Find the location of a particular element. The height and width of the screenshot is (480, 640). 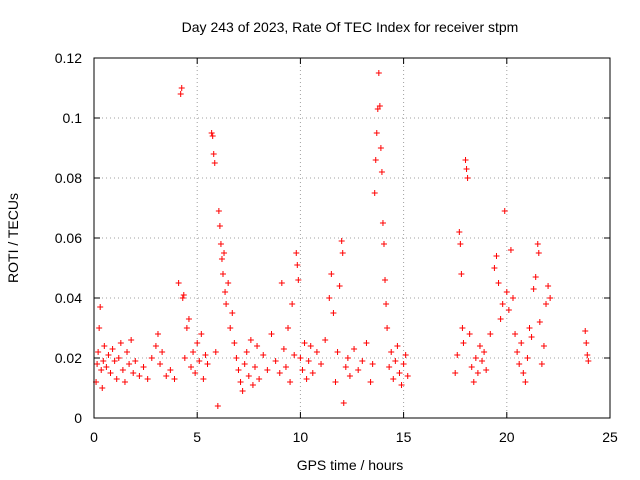

y-tick-label: 0.04 is located at coordinates (68, 298).